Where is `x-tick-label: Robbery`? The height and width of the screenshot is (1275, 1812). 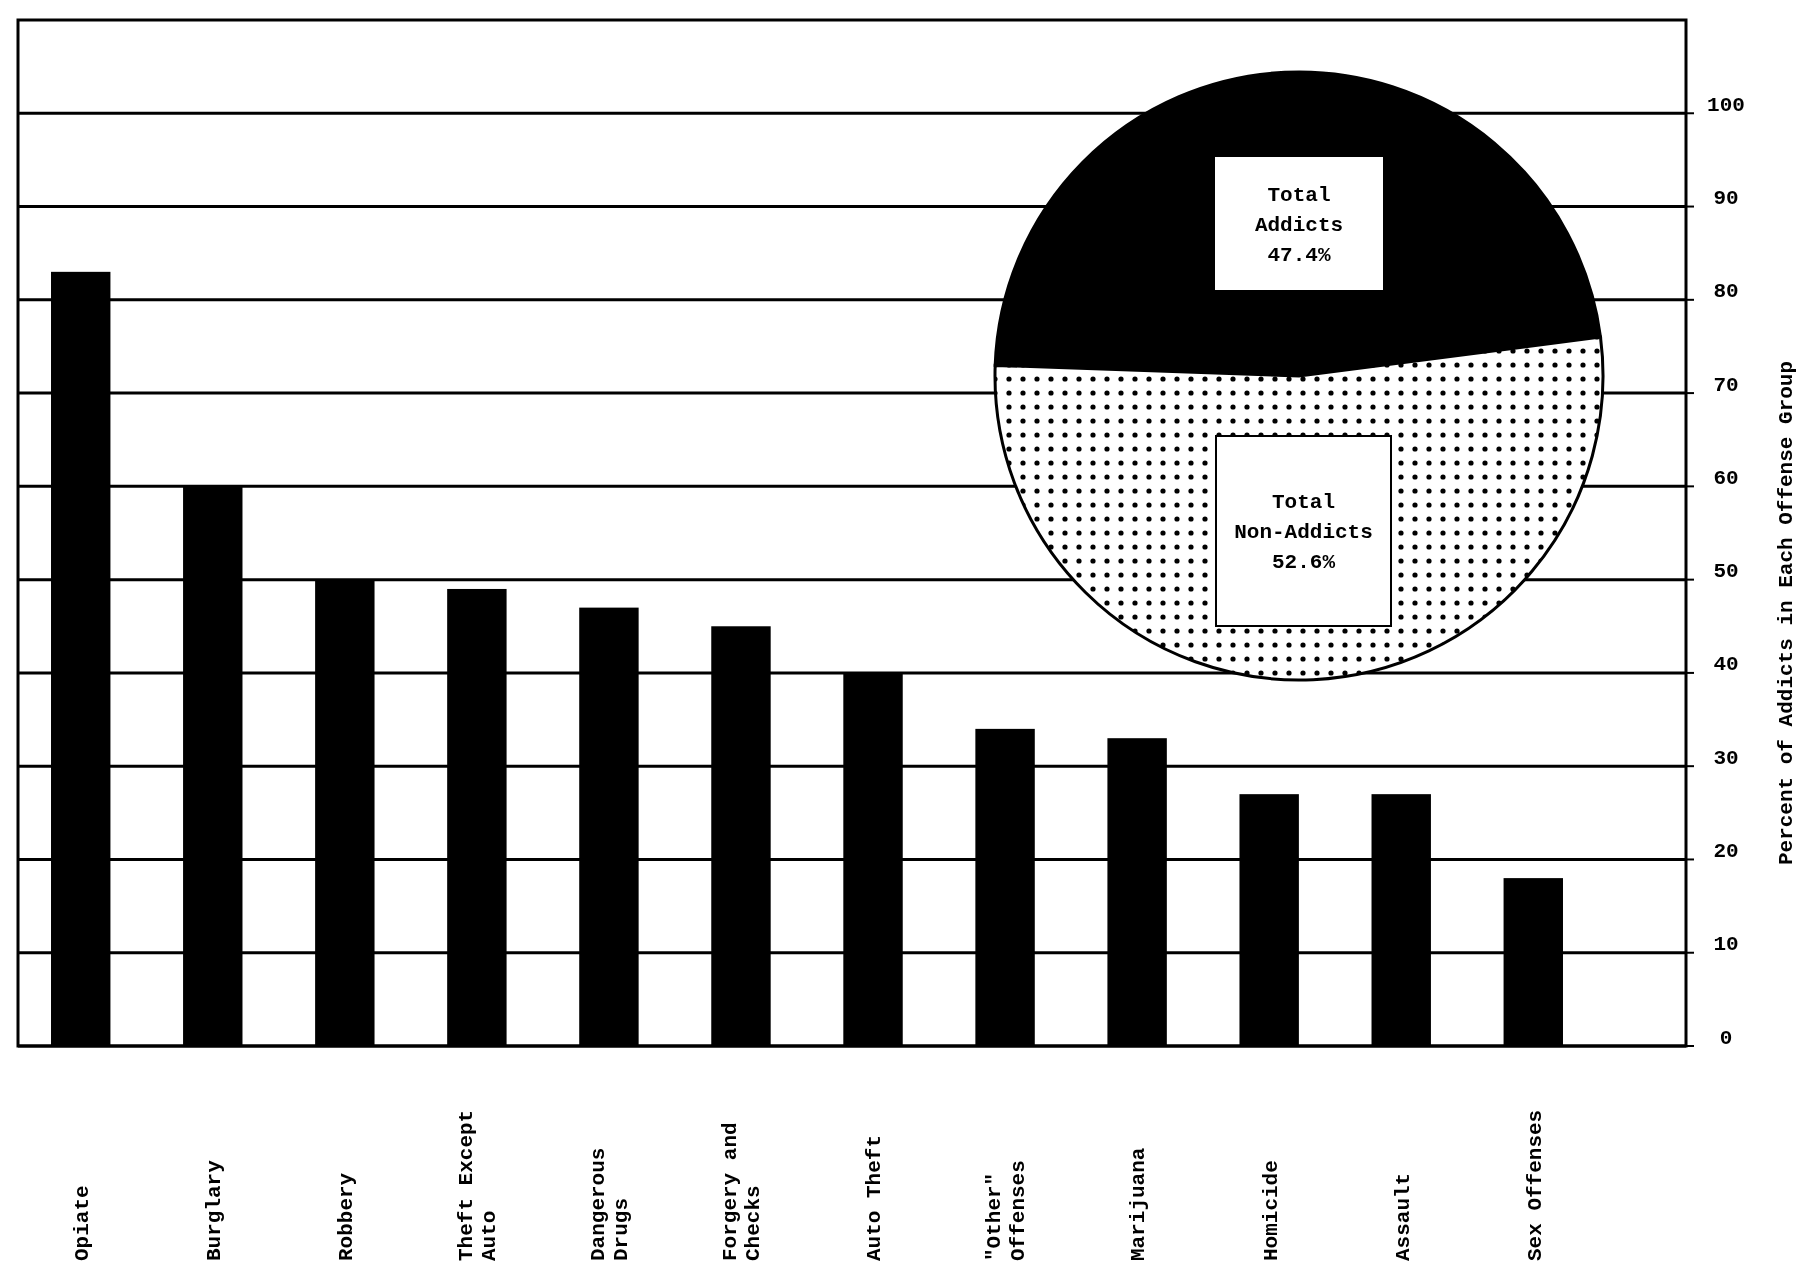
x-tick-label: Robbery is located at coordinates (347, 1216).